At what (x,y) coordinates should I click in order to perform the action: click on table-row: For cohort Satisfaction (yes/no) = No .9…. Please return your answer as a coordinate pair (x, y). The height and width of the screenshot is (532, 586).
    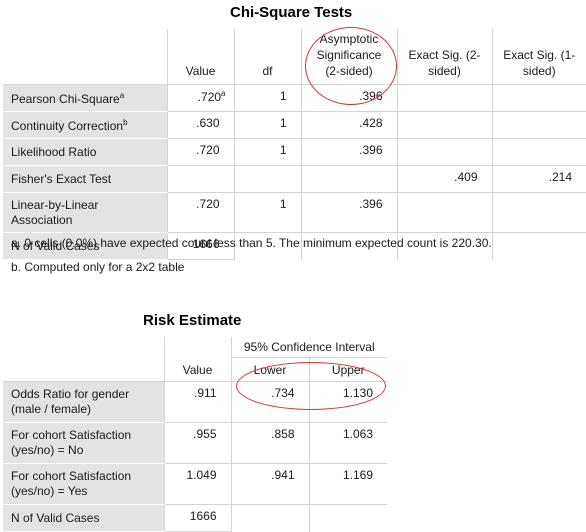
    Looking at the image, I should click on (195, 443).